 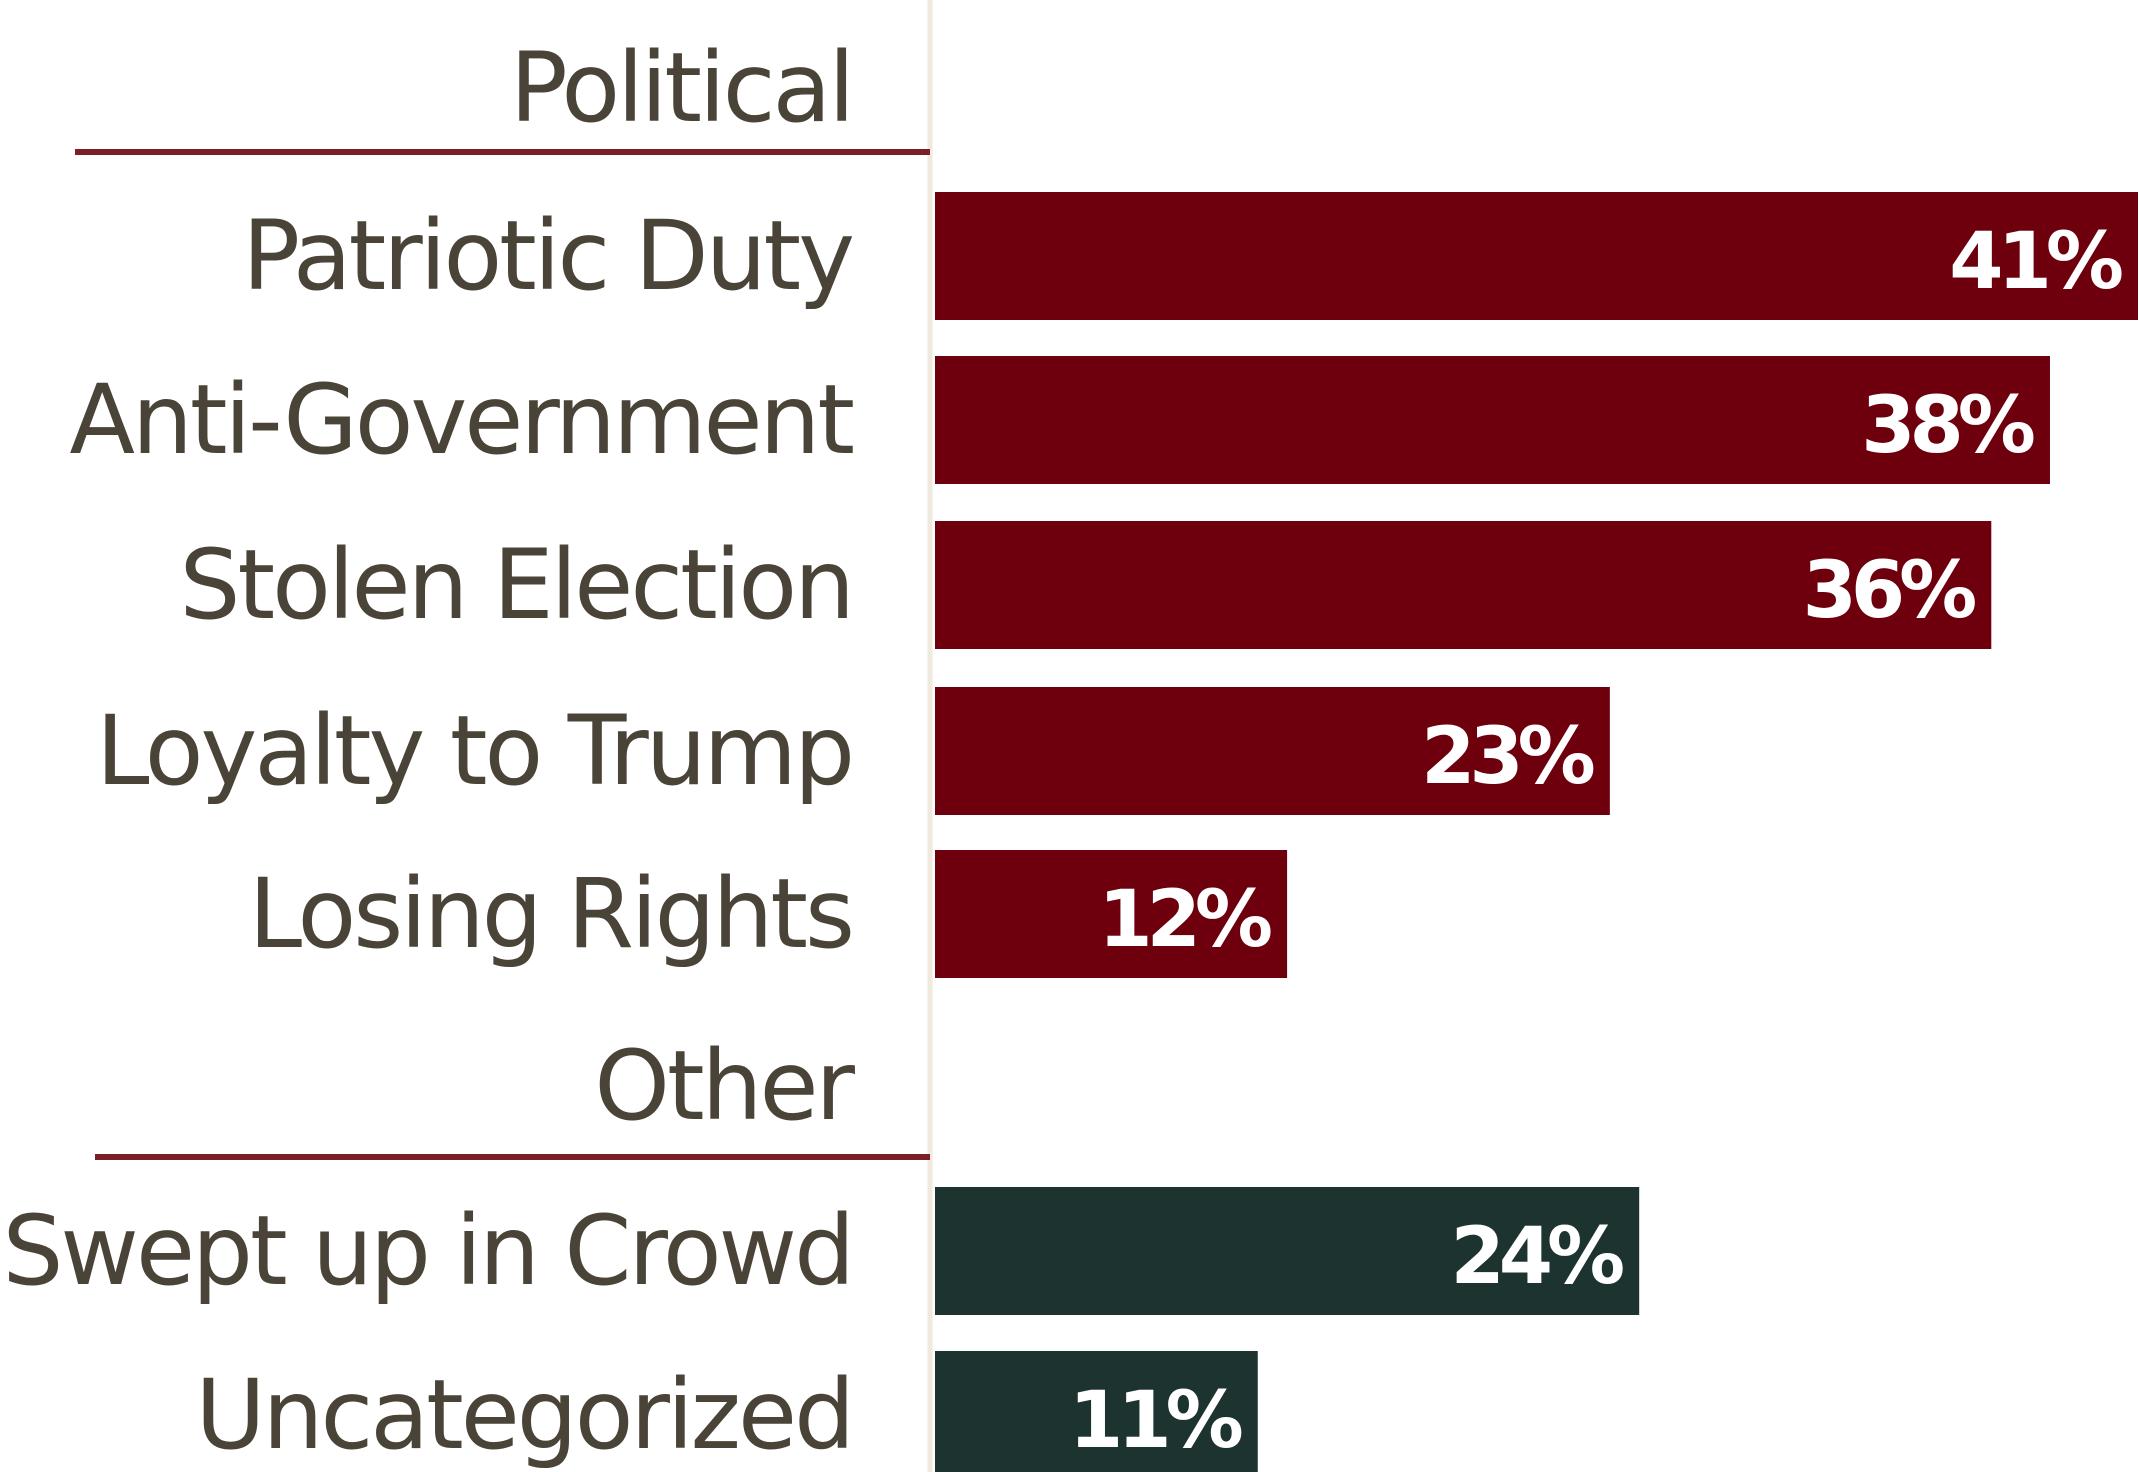 What do you see at coordinates (1507, 757) in the screenshot?
I see `value-label-loyalty-to-trump: 23%` at bounding box center [1507, 757].